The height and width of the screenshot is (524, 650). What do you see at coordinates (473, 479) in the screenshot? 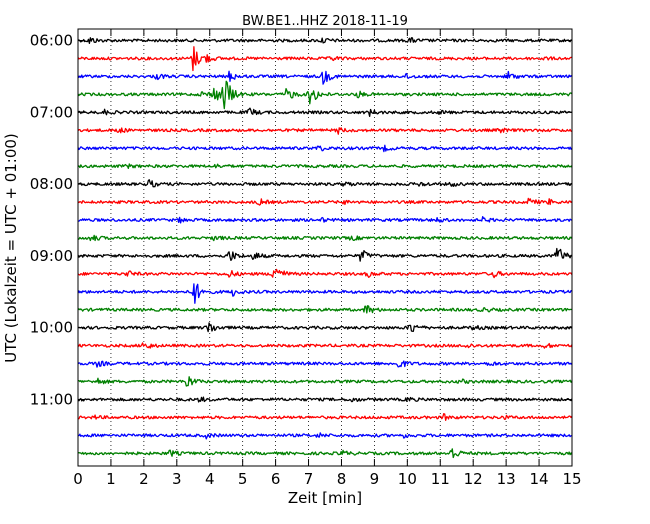
I see `x-tick-label: 12` at bounding box center [473, 479].